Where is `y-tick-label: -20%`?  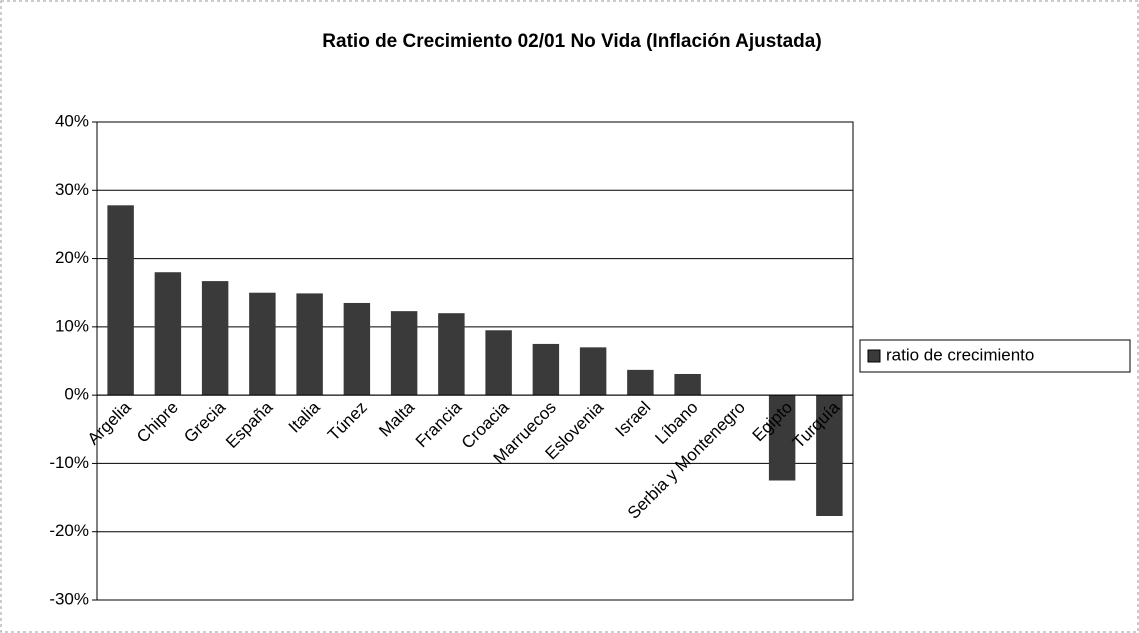
y-tick-label: -20% is located at coordinates (69, 530).